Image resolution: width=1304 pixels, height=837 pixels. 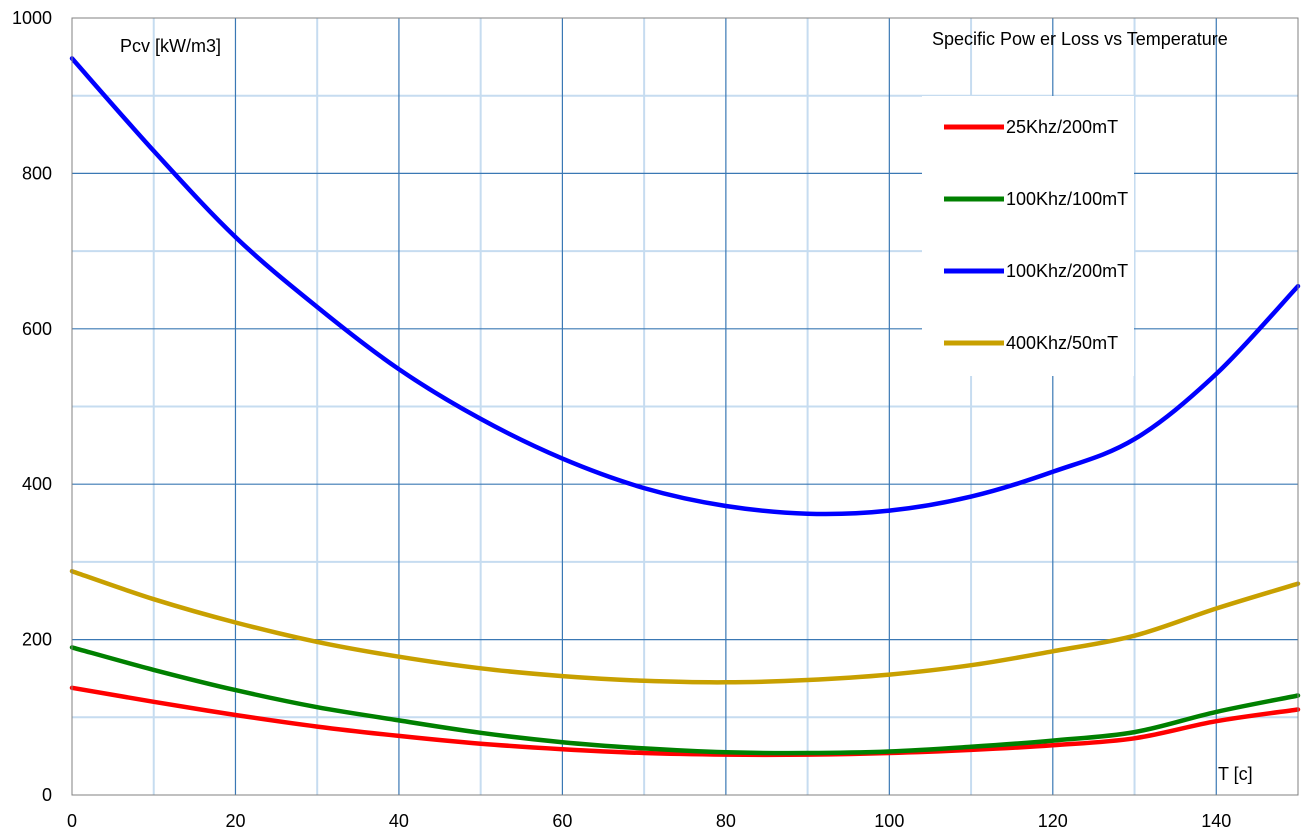 I want to click on x-tick-label: 60, so click(x=562, y=821).